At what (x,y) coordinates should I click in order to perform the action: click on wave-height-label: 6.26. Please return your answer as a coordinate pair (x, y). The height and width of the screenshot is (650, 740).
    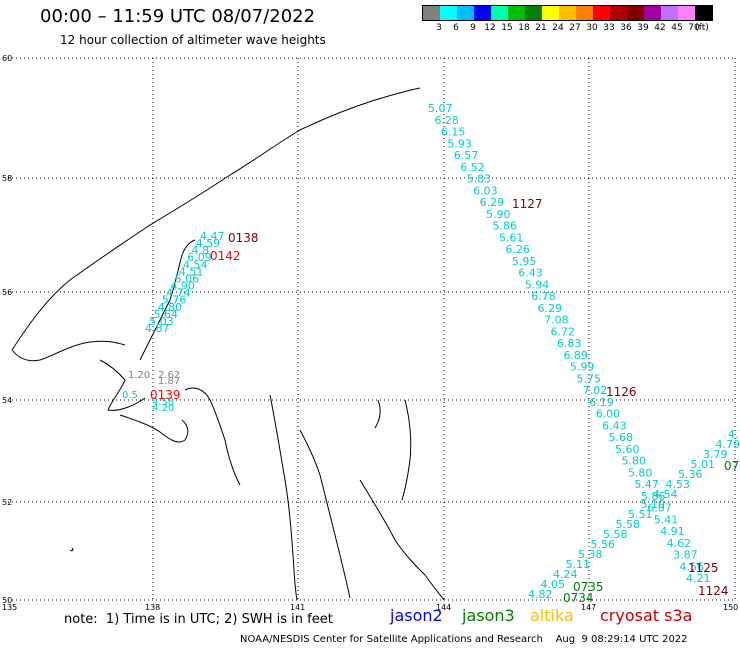
    Looking at the image, I should click on (517, 249).